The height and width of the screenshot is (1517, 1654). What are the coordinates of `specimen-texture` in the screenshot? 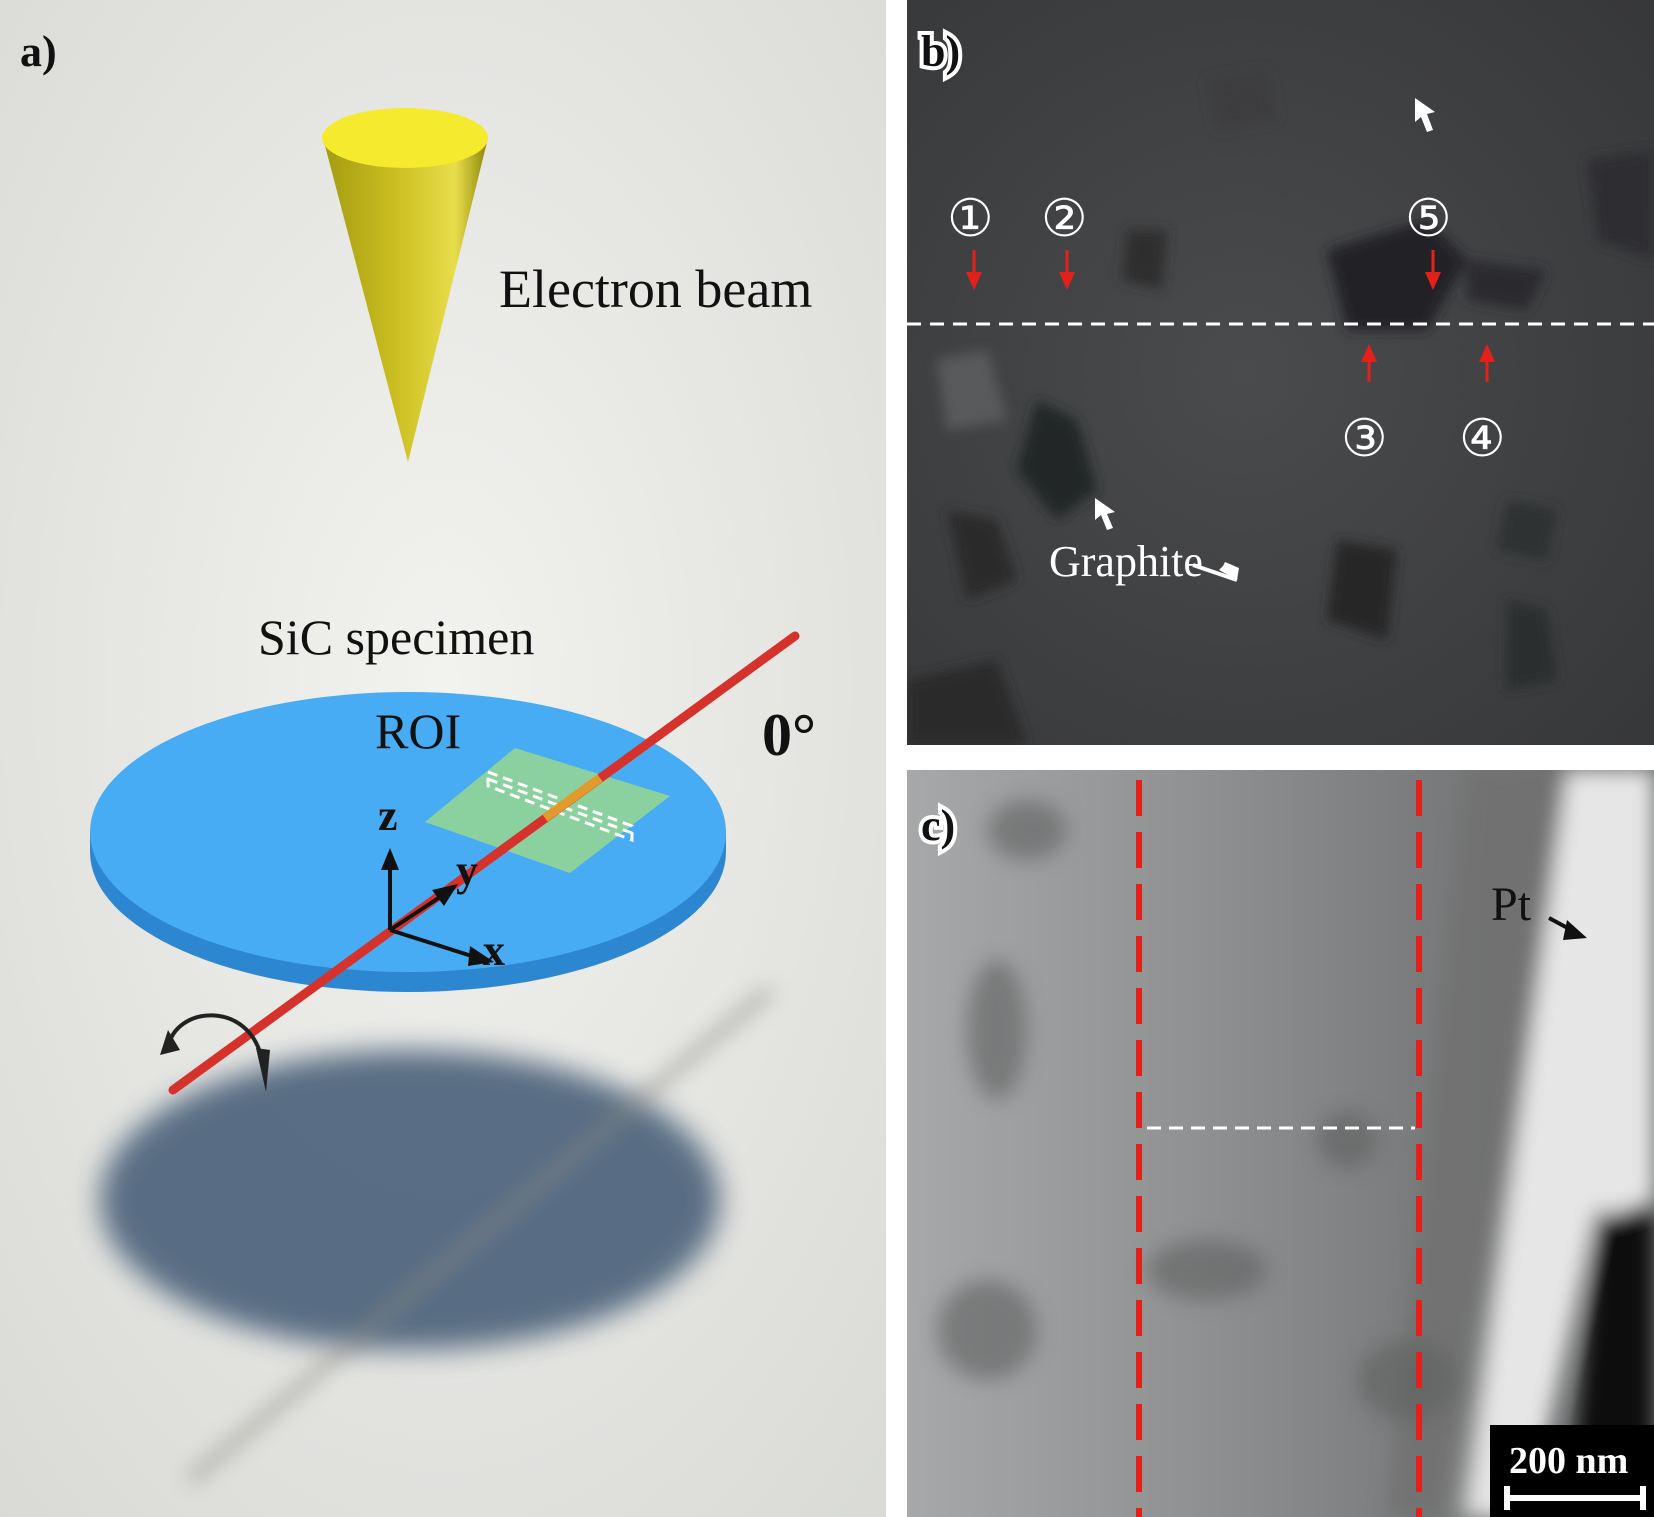 It's located at (1197, 1110).